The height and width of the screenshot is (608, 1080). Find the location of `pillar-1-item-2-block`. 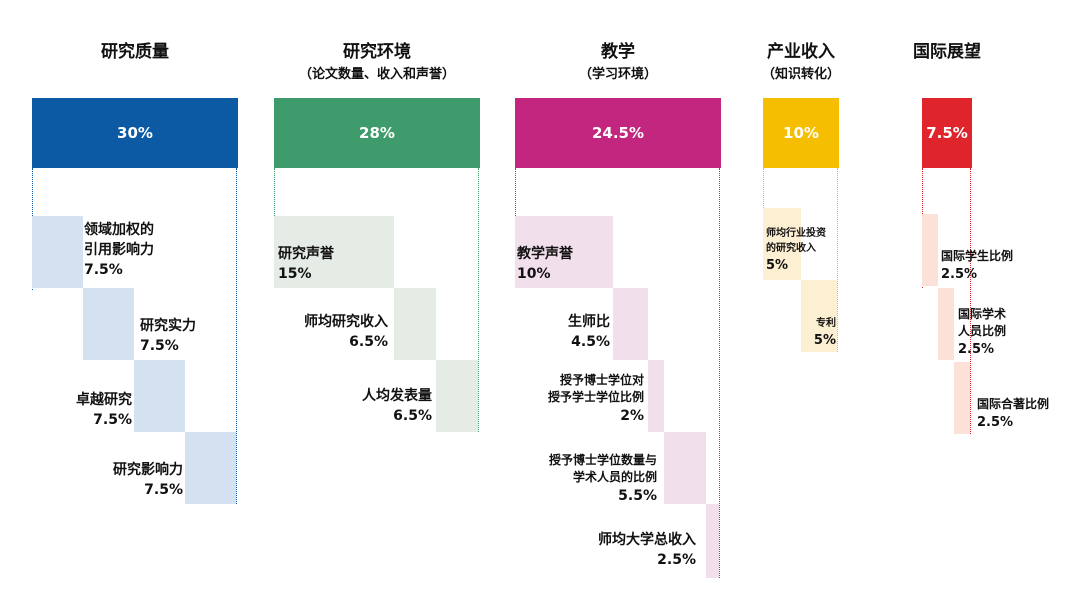

pillar-1-item-2-block is located at coordinates (108, 324).